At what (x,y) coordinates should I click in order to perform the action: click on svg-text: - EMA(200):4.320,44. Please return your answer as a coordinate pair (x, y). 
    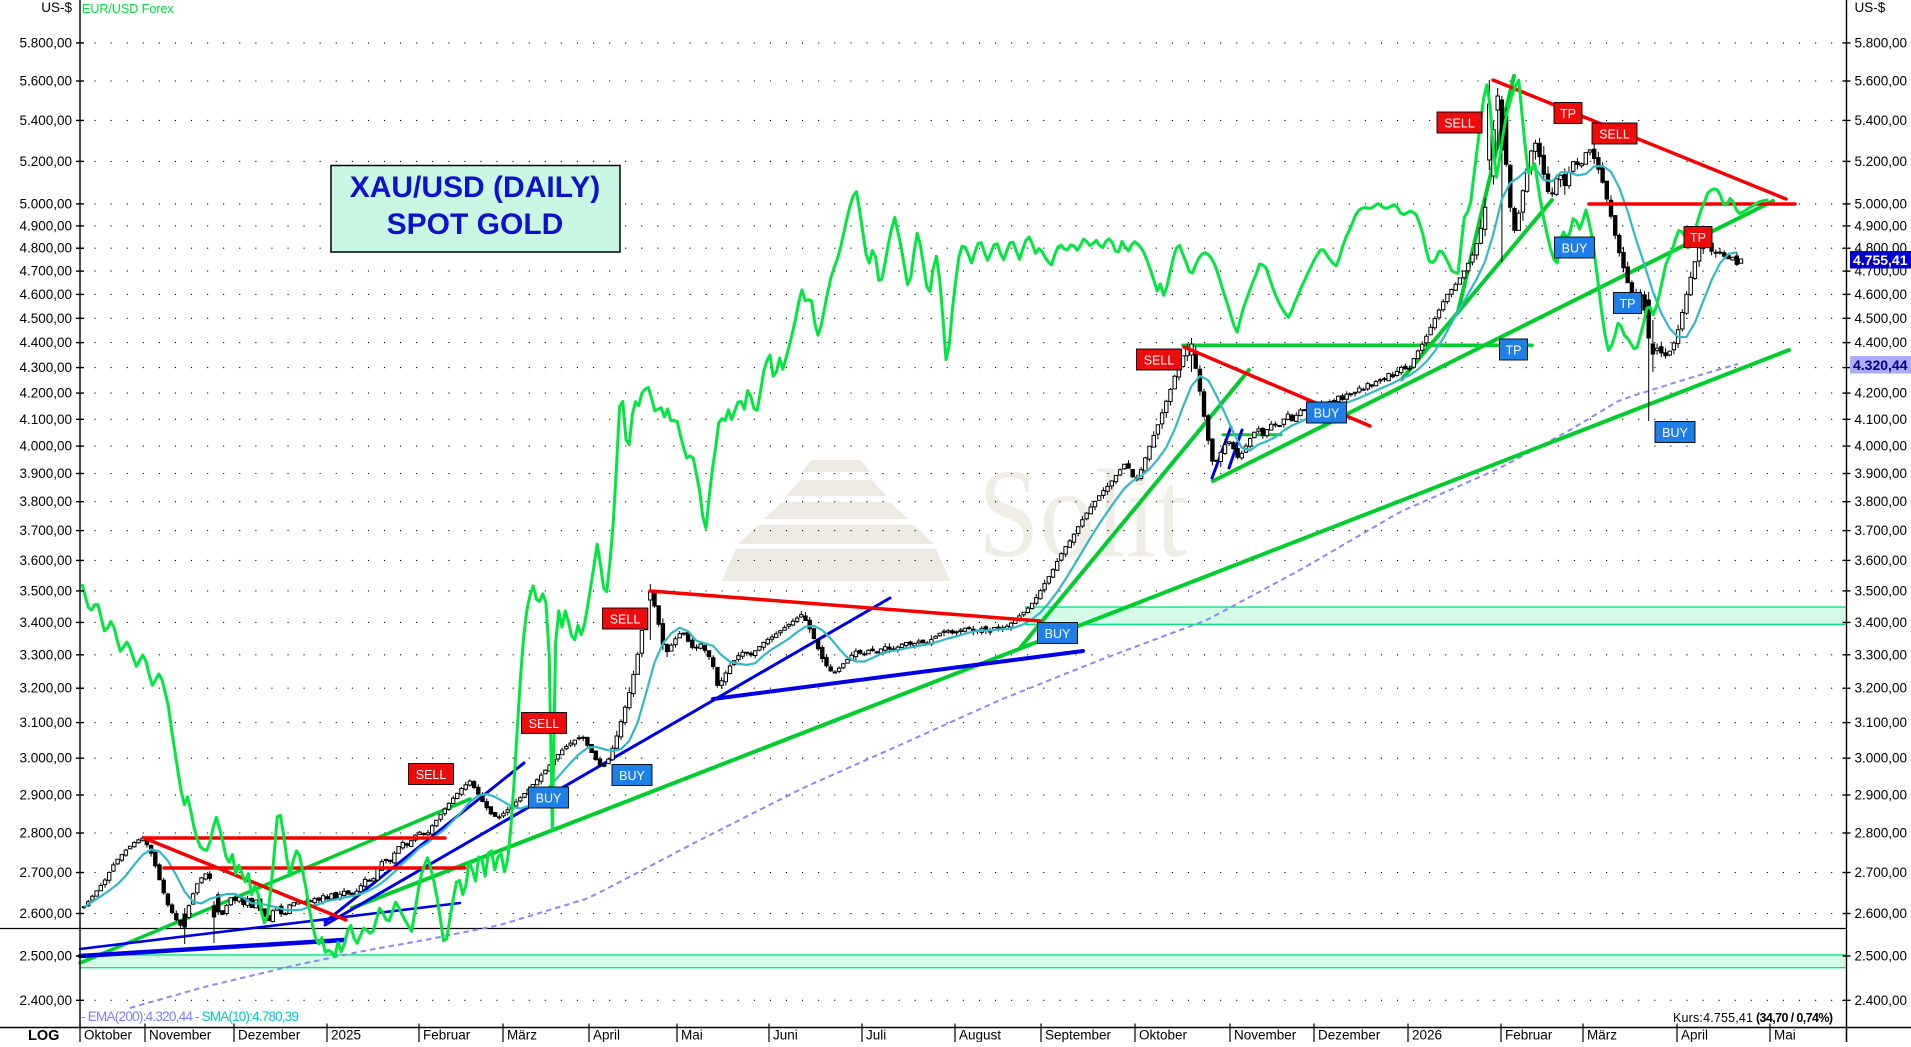
    Looking at the image, I should click on (137, 1016).